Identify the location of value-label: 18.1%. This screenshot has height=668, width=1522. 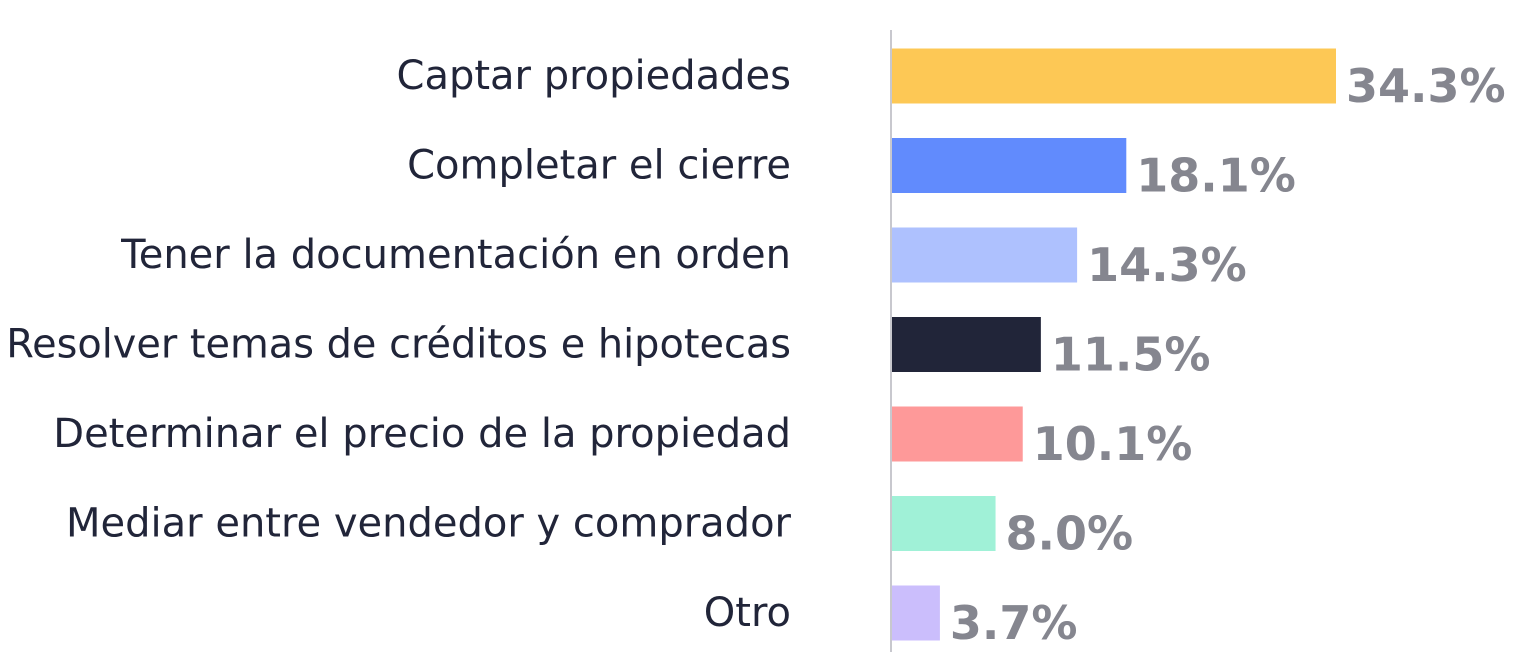
(1216, 176).